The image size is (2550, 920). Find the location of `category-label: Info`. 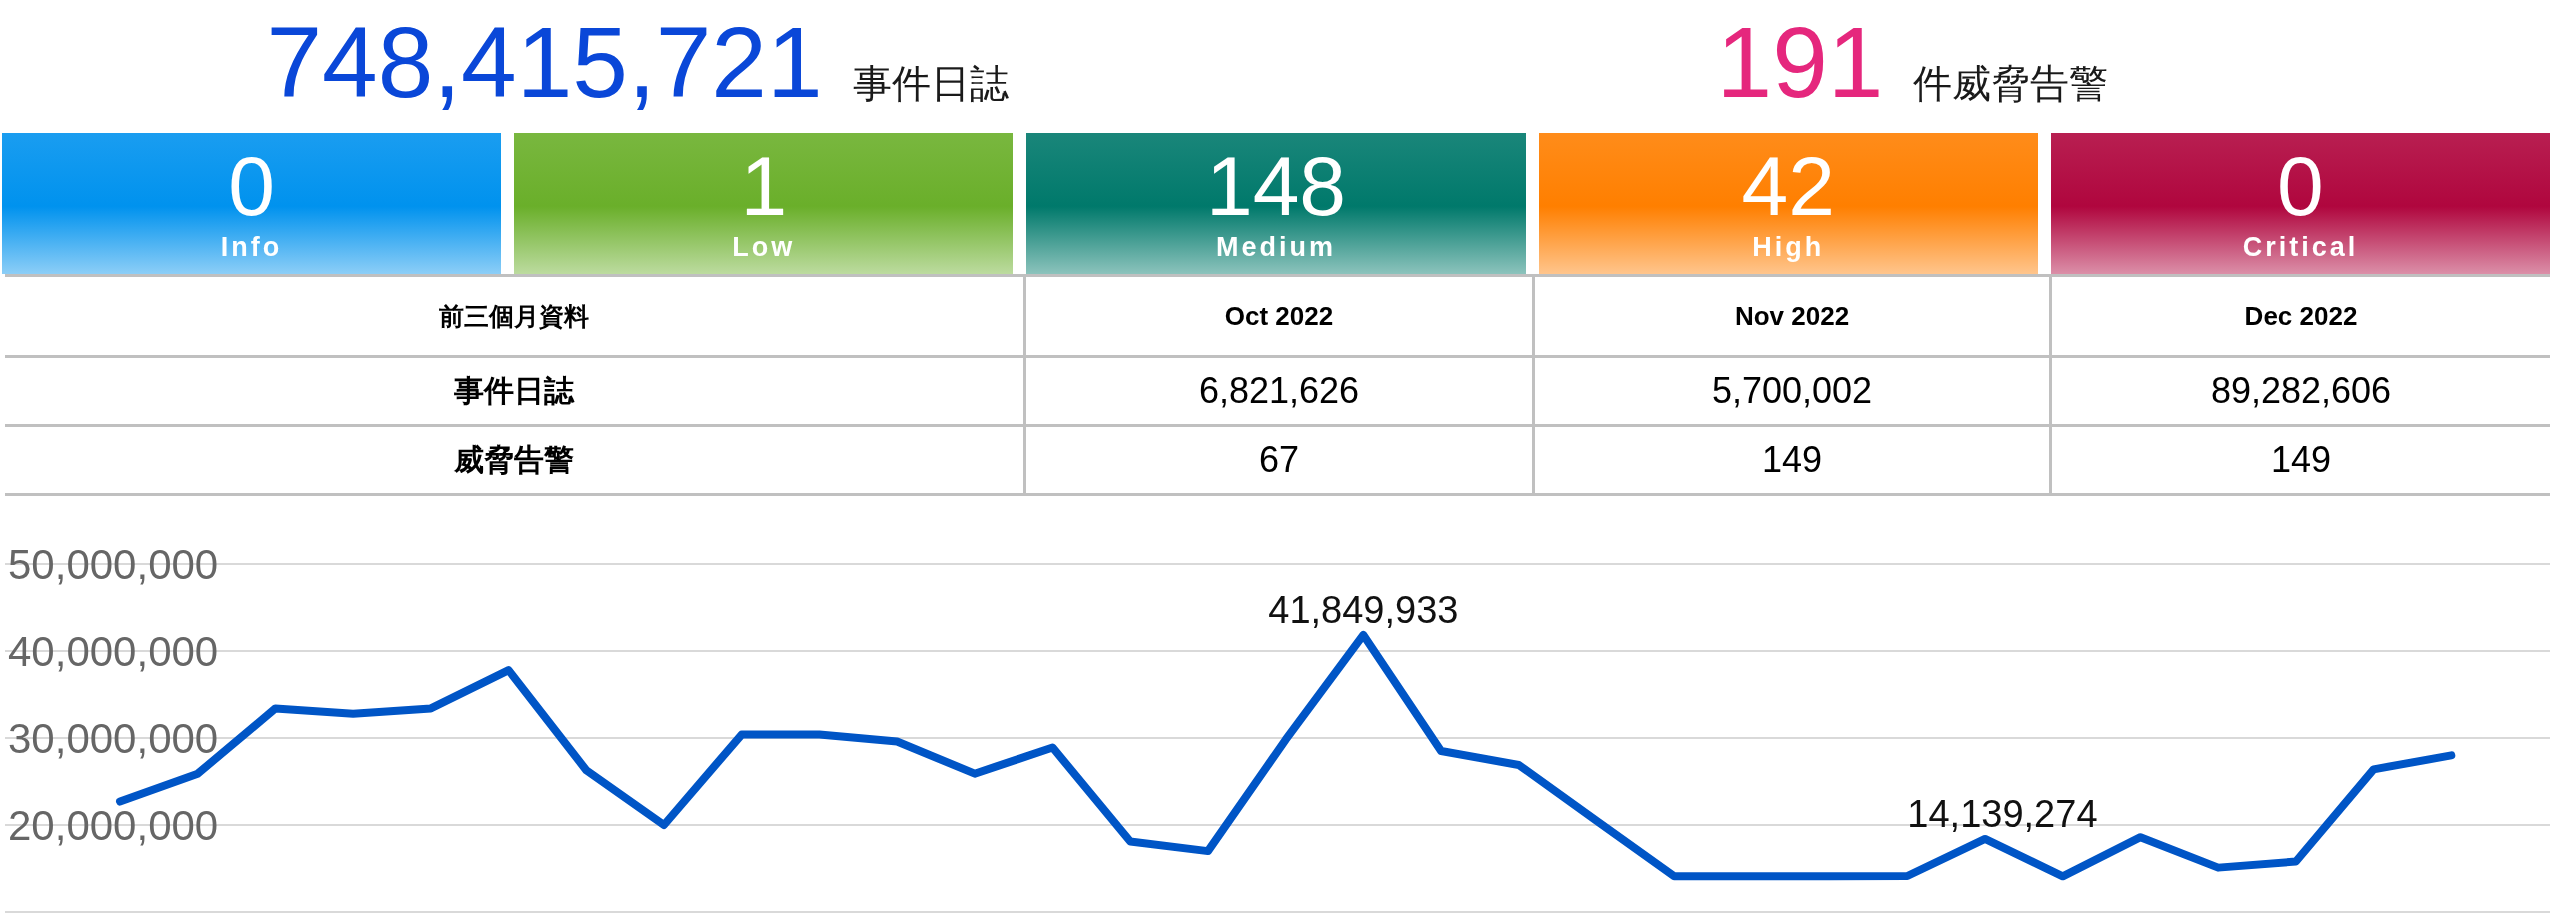

category-label: Info is located at coordinates (251, 247).